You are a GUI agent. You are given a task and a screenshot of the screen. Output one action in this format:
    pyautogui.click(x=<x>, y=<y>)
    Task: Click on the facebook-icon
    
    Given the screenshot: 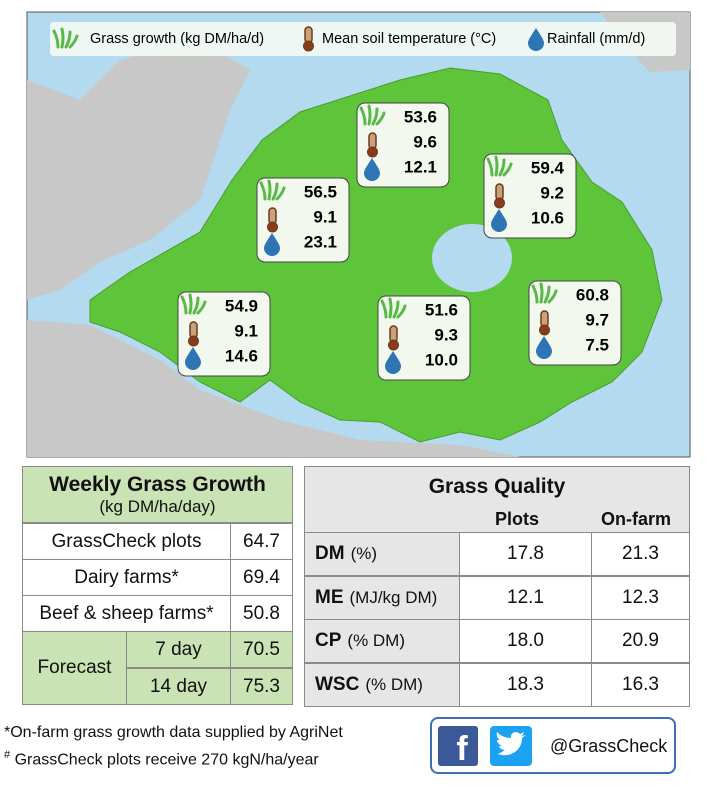 What is the action you would take?
    pyautogui.click(x=458, y=746)
    